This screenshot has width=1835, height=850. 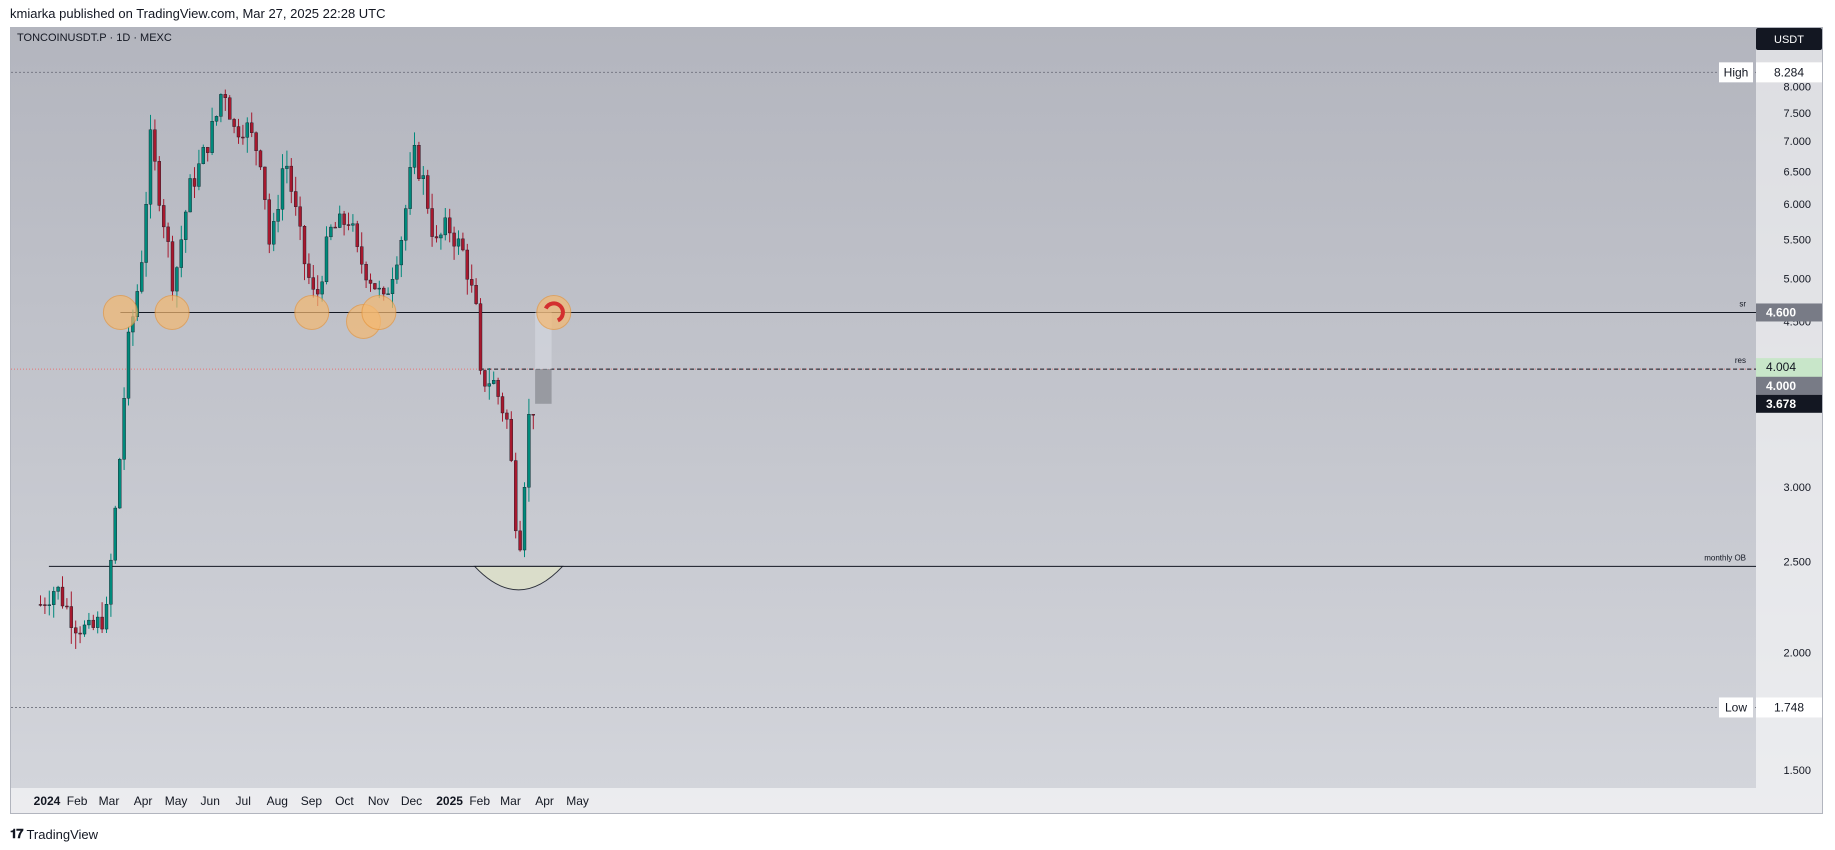 I want to click on low-label-bg, so click(x=1736, y=707).